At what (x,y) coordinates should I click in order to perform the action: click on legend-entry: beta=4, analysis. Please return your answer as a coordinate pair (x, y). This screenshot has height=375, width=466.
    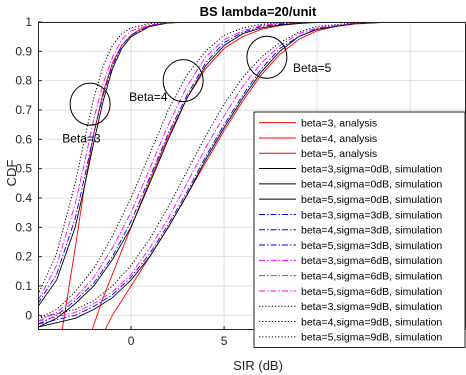
    Looking at the image, I should click on (339, 139).